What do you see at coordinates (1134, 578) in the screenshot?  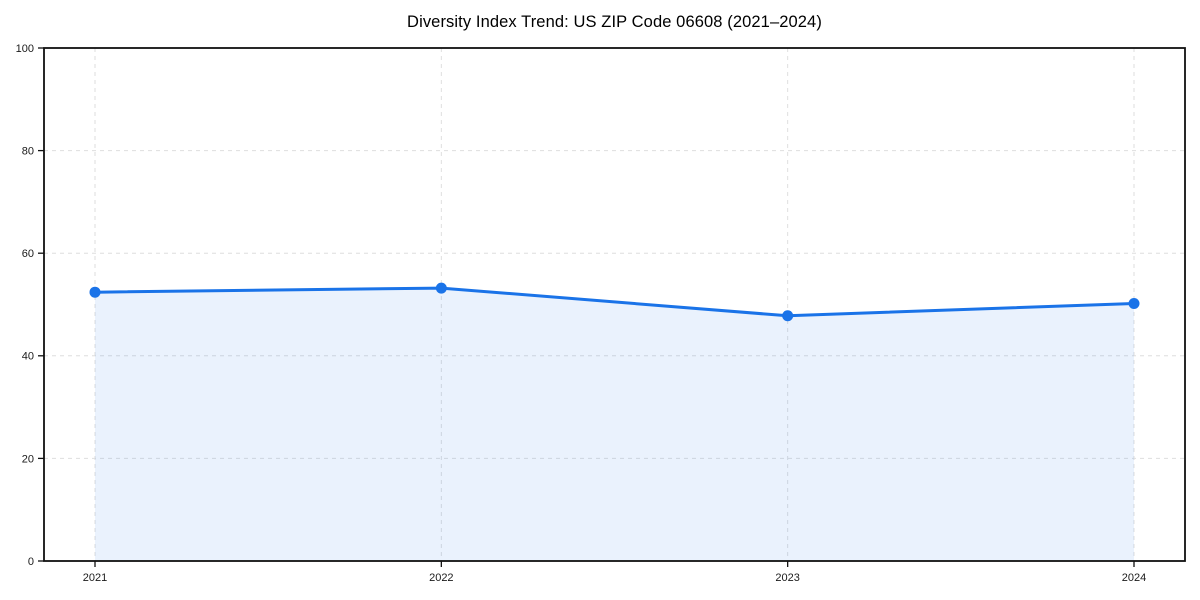 I see `x-tick-label: 2024` at bounding box center [1134, 578].